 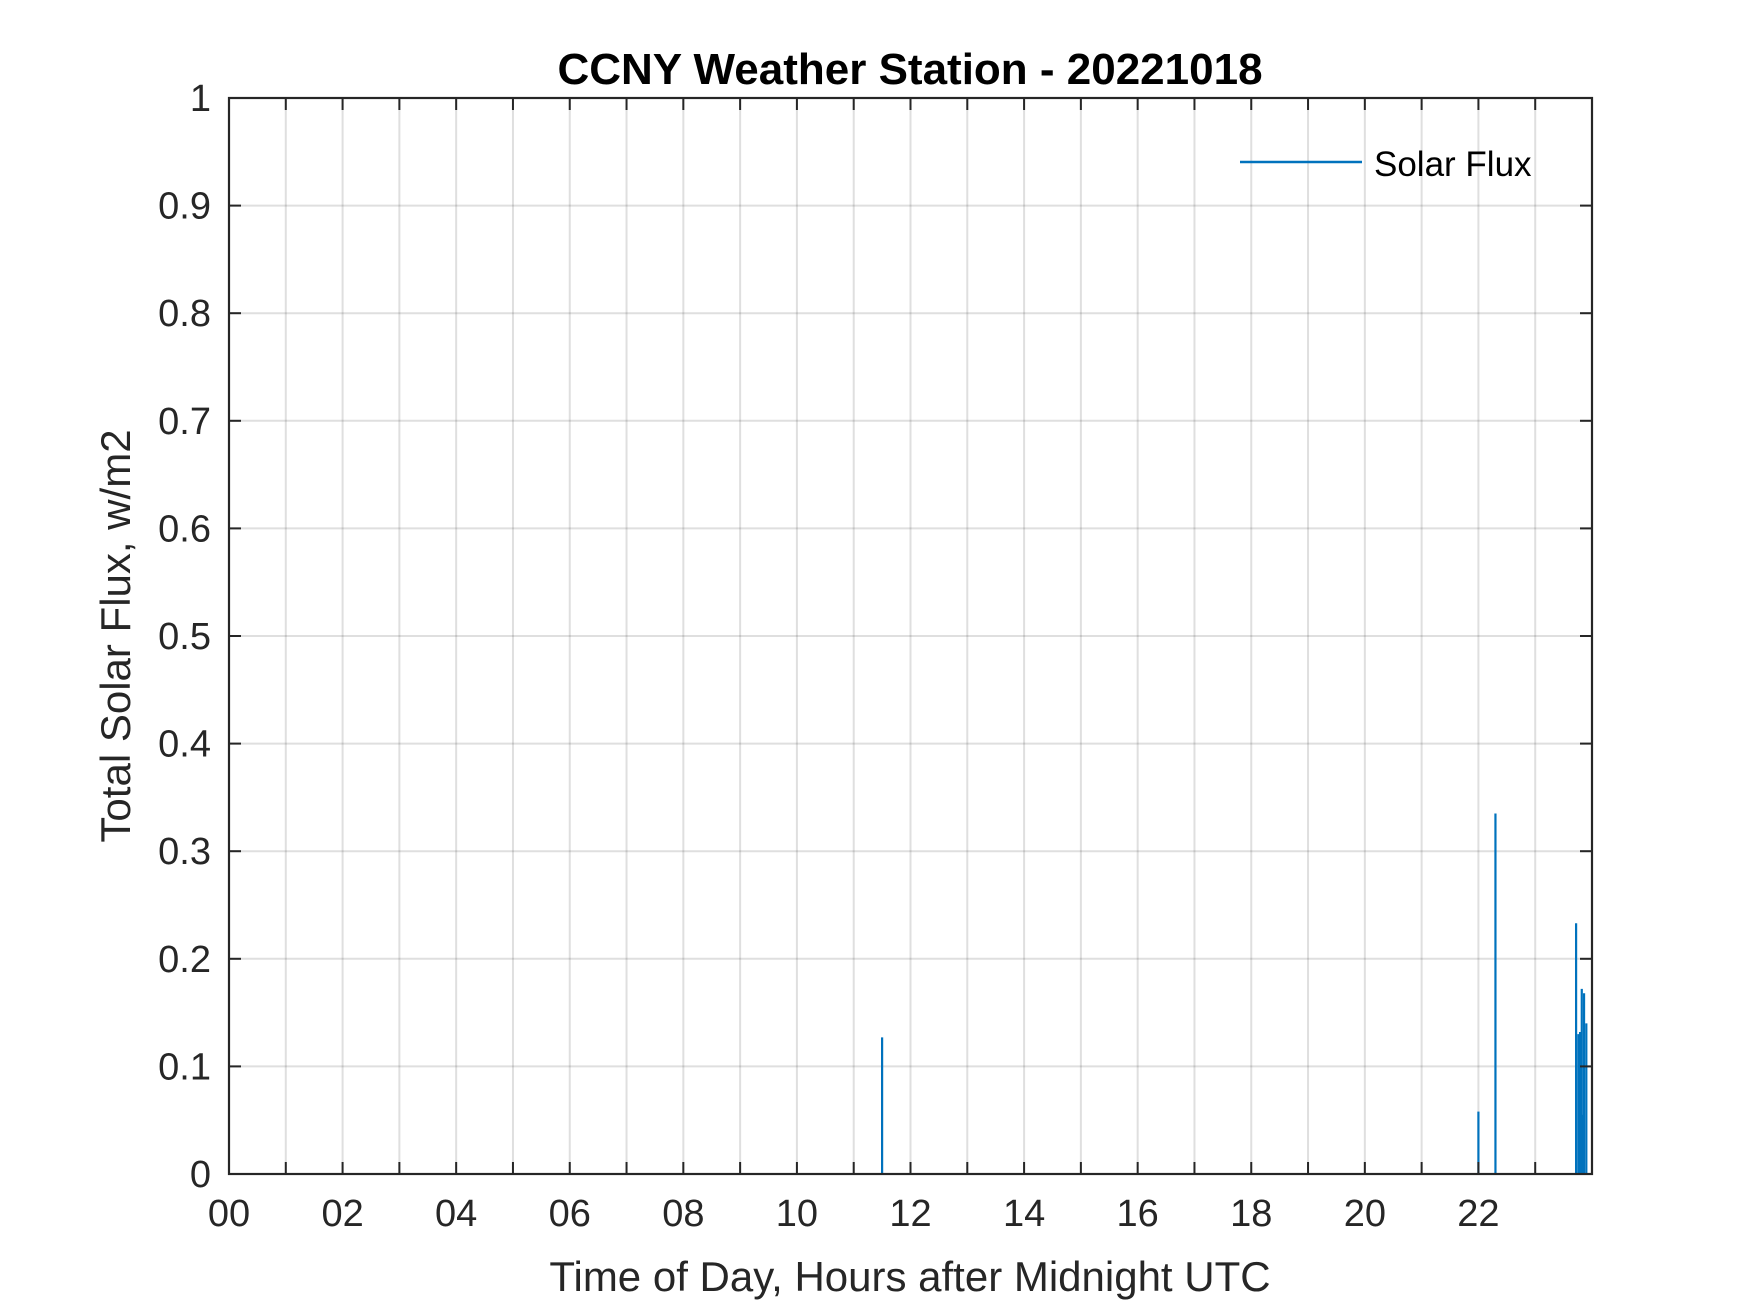 I want to click on y-tick-label: 0.9, so click(x=184, y=207).